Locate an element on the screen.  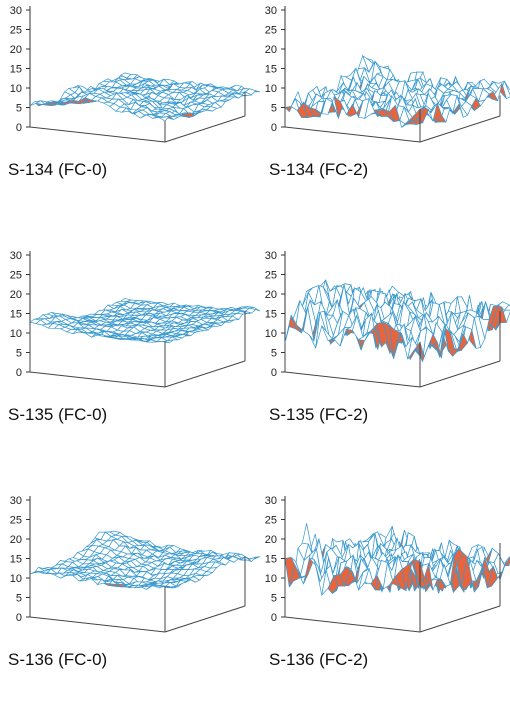
panel-caption: S-135 (FC-2) is located at coordinates (318, 415).